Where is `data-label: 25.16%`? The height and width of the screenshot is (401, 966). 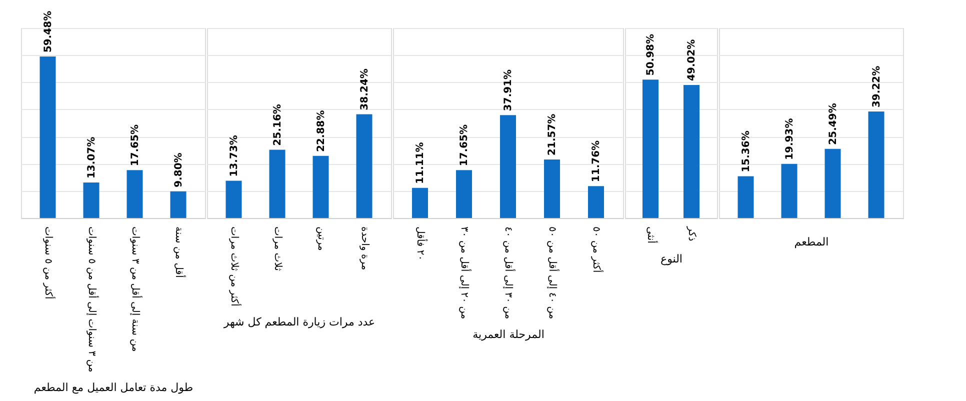
data-label: 25.16% is located at coordinates (278, 125).